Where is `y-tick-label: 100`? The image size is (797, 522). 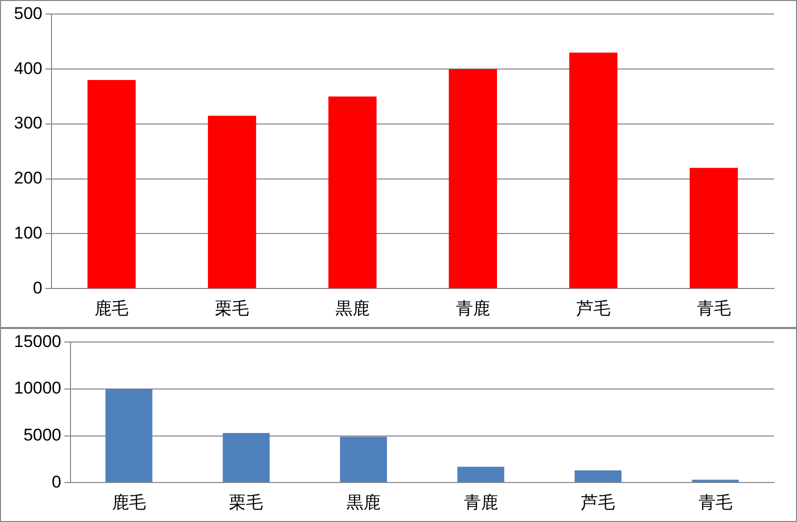 y-tick-label: 100 is located at coordinates (28, 232).